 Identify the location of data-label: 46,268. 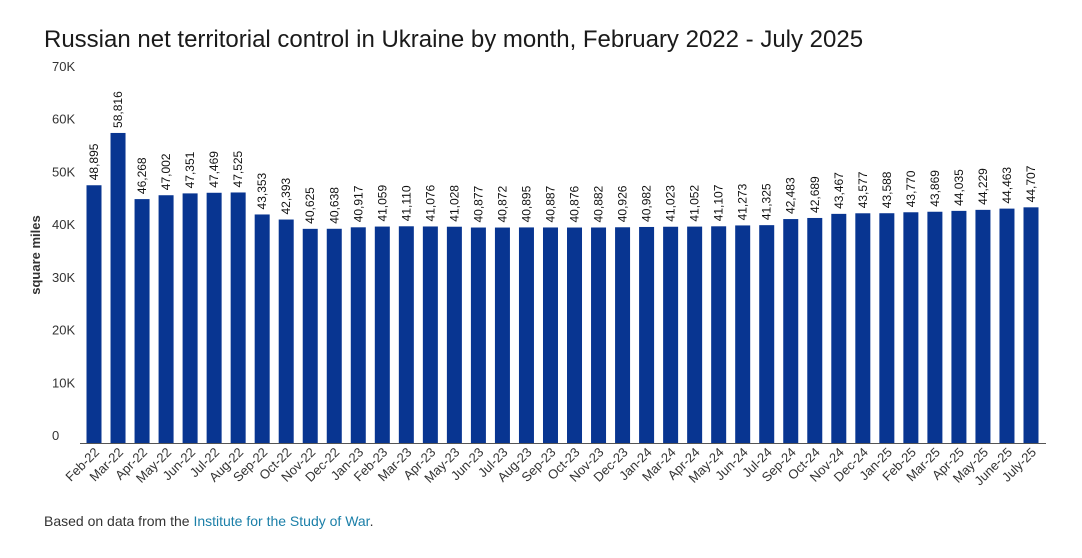
(142, 175).